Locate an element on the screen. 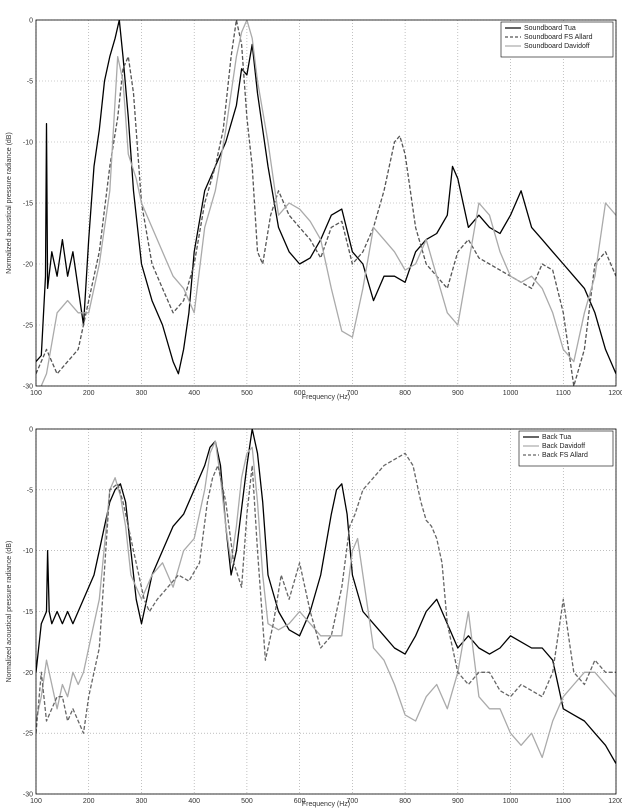 The width and height of the screenshot is (622, 808). legend: Back Tua Back Davidoff Back FS Allard is located at coordinates (566, 448).